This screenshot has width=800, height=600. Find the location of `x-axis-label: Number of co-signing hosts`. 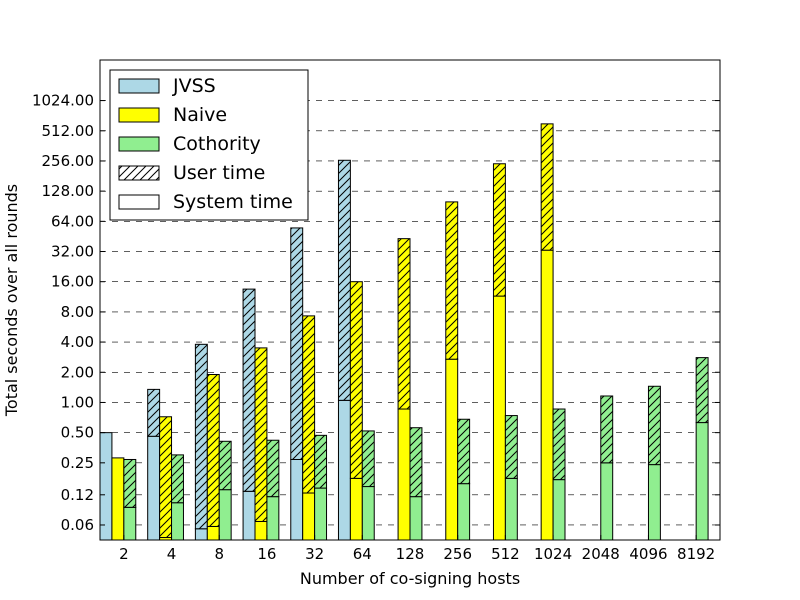

x-axis-label: Number of co-signing hosts is located at coordinates (410, 578).